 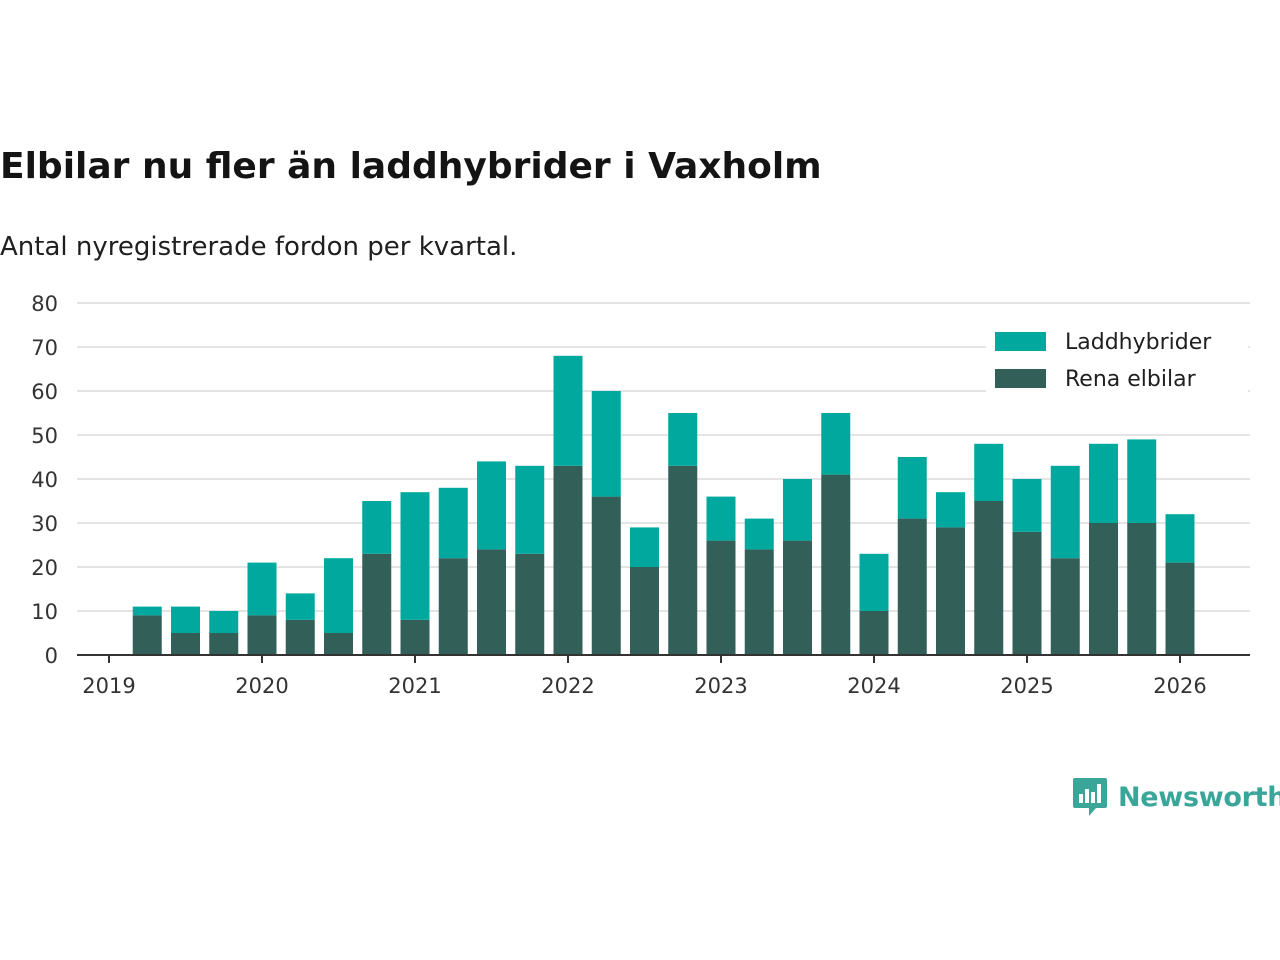 What do you see at coordinates (261, 686) in the screenshot?
I see `x-tick-label: 2020` at bounding box center [261, 686].